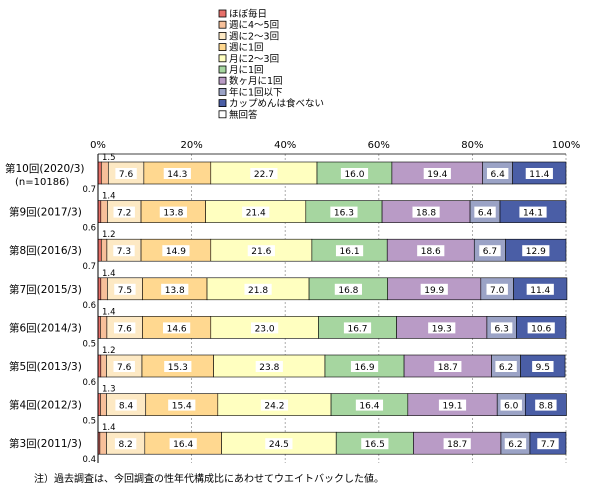 Image resolution: width=594 pixels, height=500 pixels. Describe the element at coordinates (431, 252) in the screenshot. I see `data-label: 18.6` at that location.